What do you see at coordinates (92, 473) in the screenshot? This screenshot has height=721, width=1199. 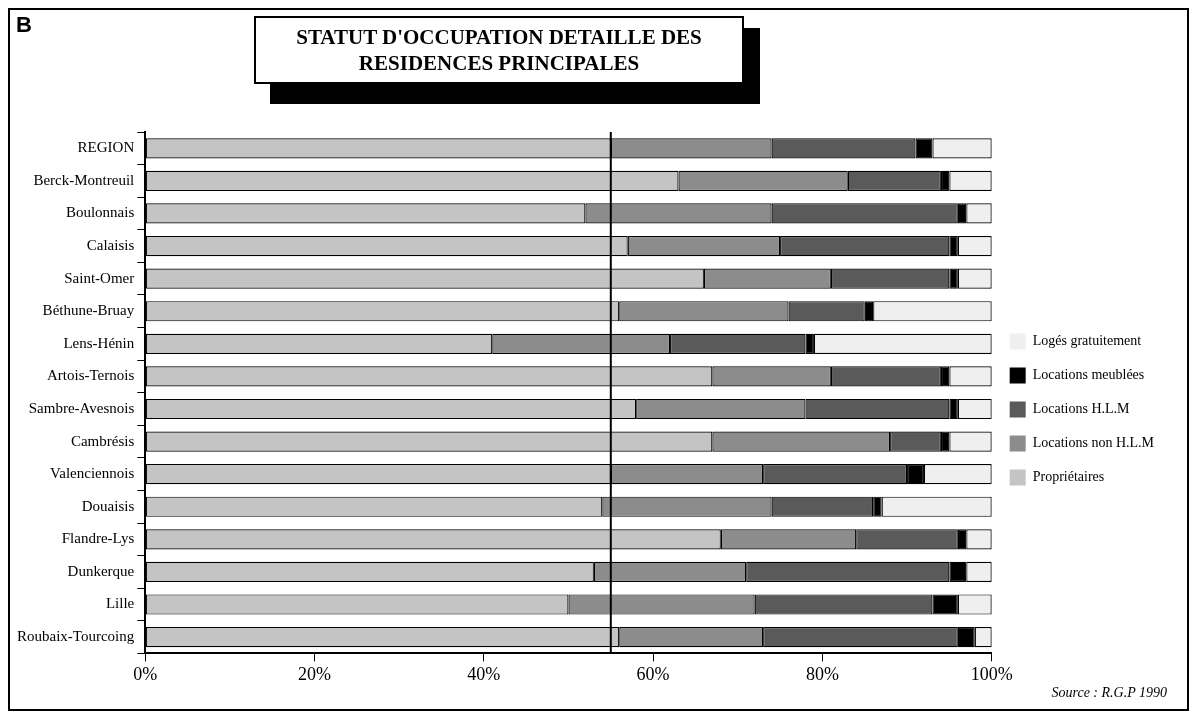 I see `y-tick-label: Valenciennois` at bounding box center [92, 473].